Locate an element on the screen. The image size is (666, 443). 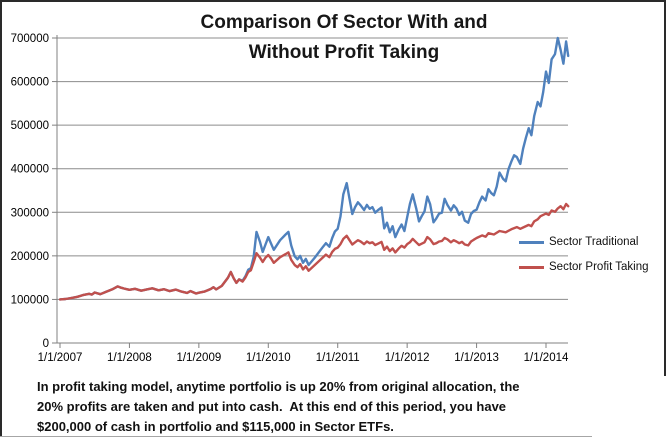
legend-line-sample-profit-taking is located at coordinates (531, 267).